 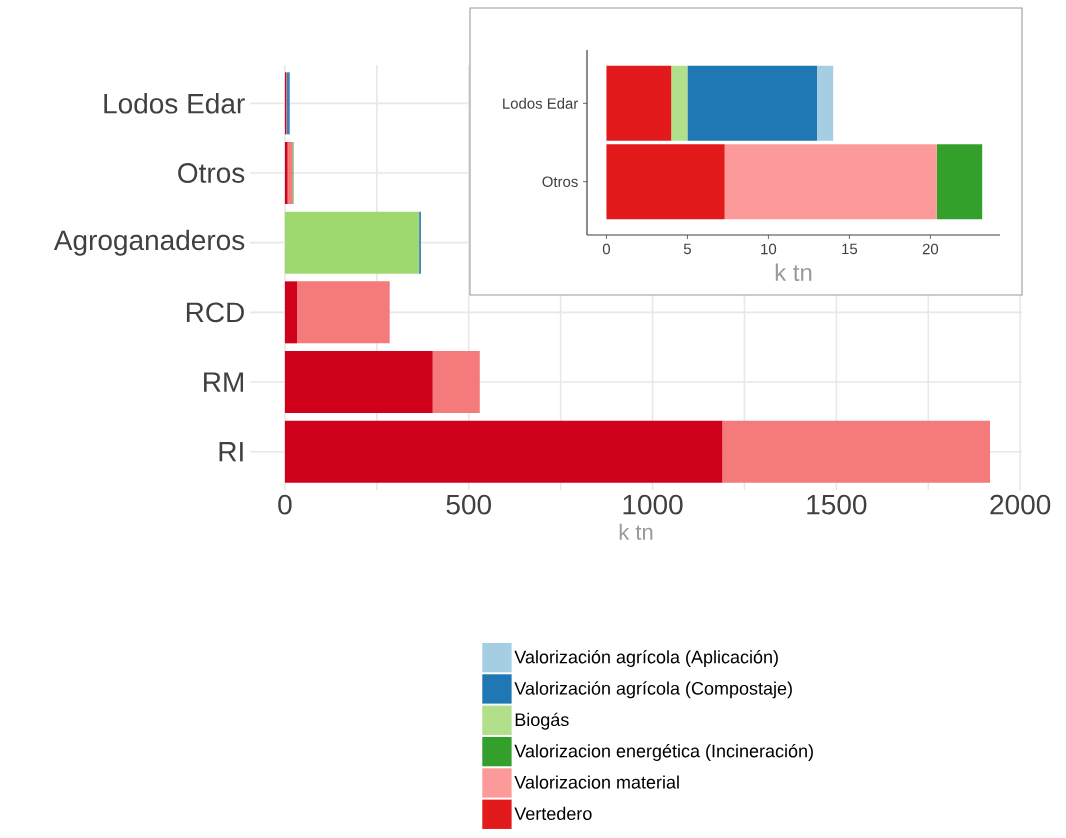 I want to click on y-tick-label: RM, so click(x=223, y=382).